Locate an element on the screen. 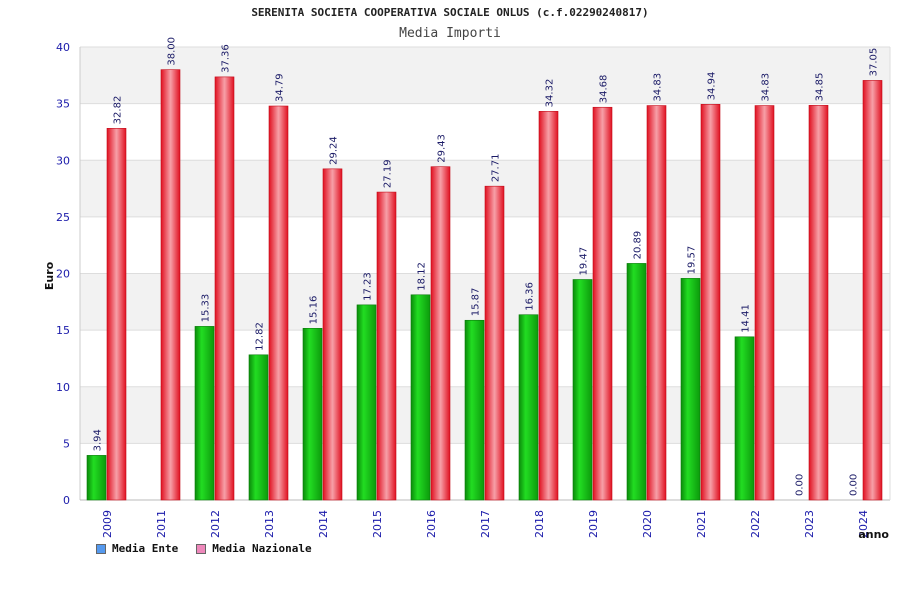  y-tick-label: 20 is located at coordinates (63, 274).